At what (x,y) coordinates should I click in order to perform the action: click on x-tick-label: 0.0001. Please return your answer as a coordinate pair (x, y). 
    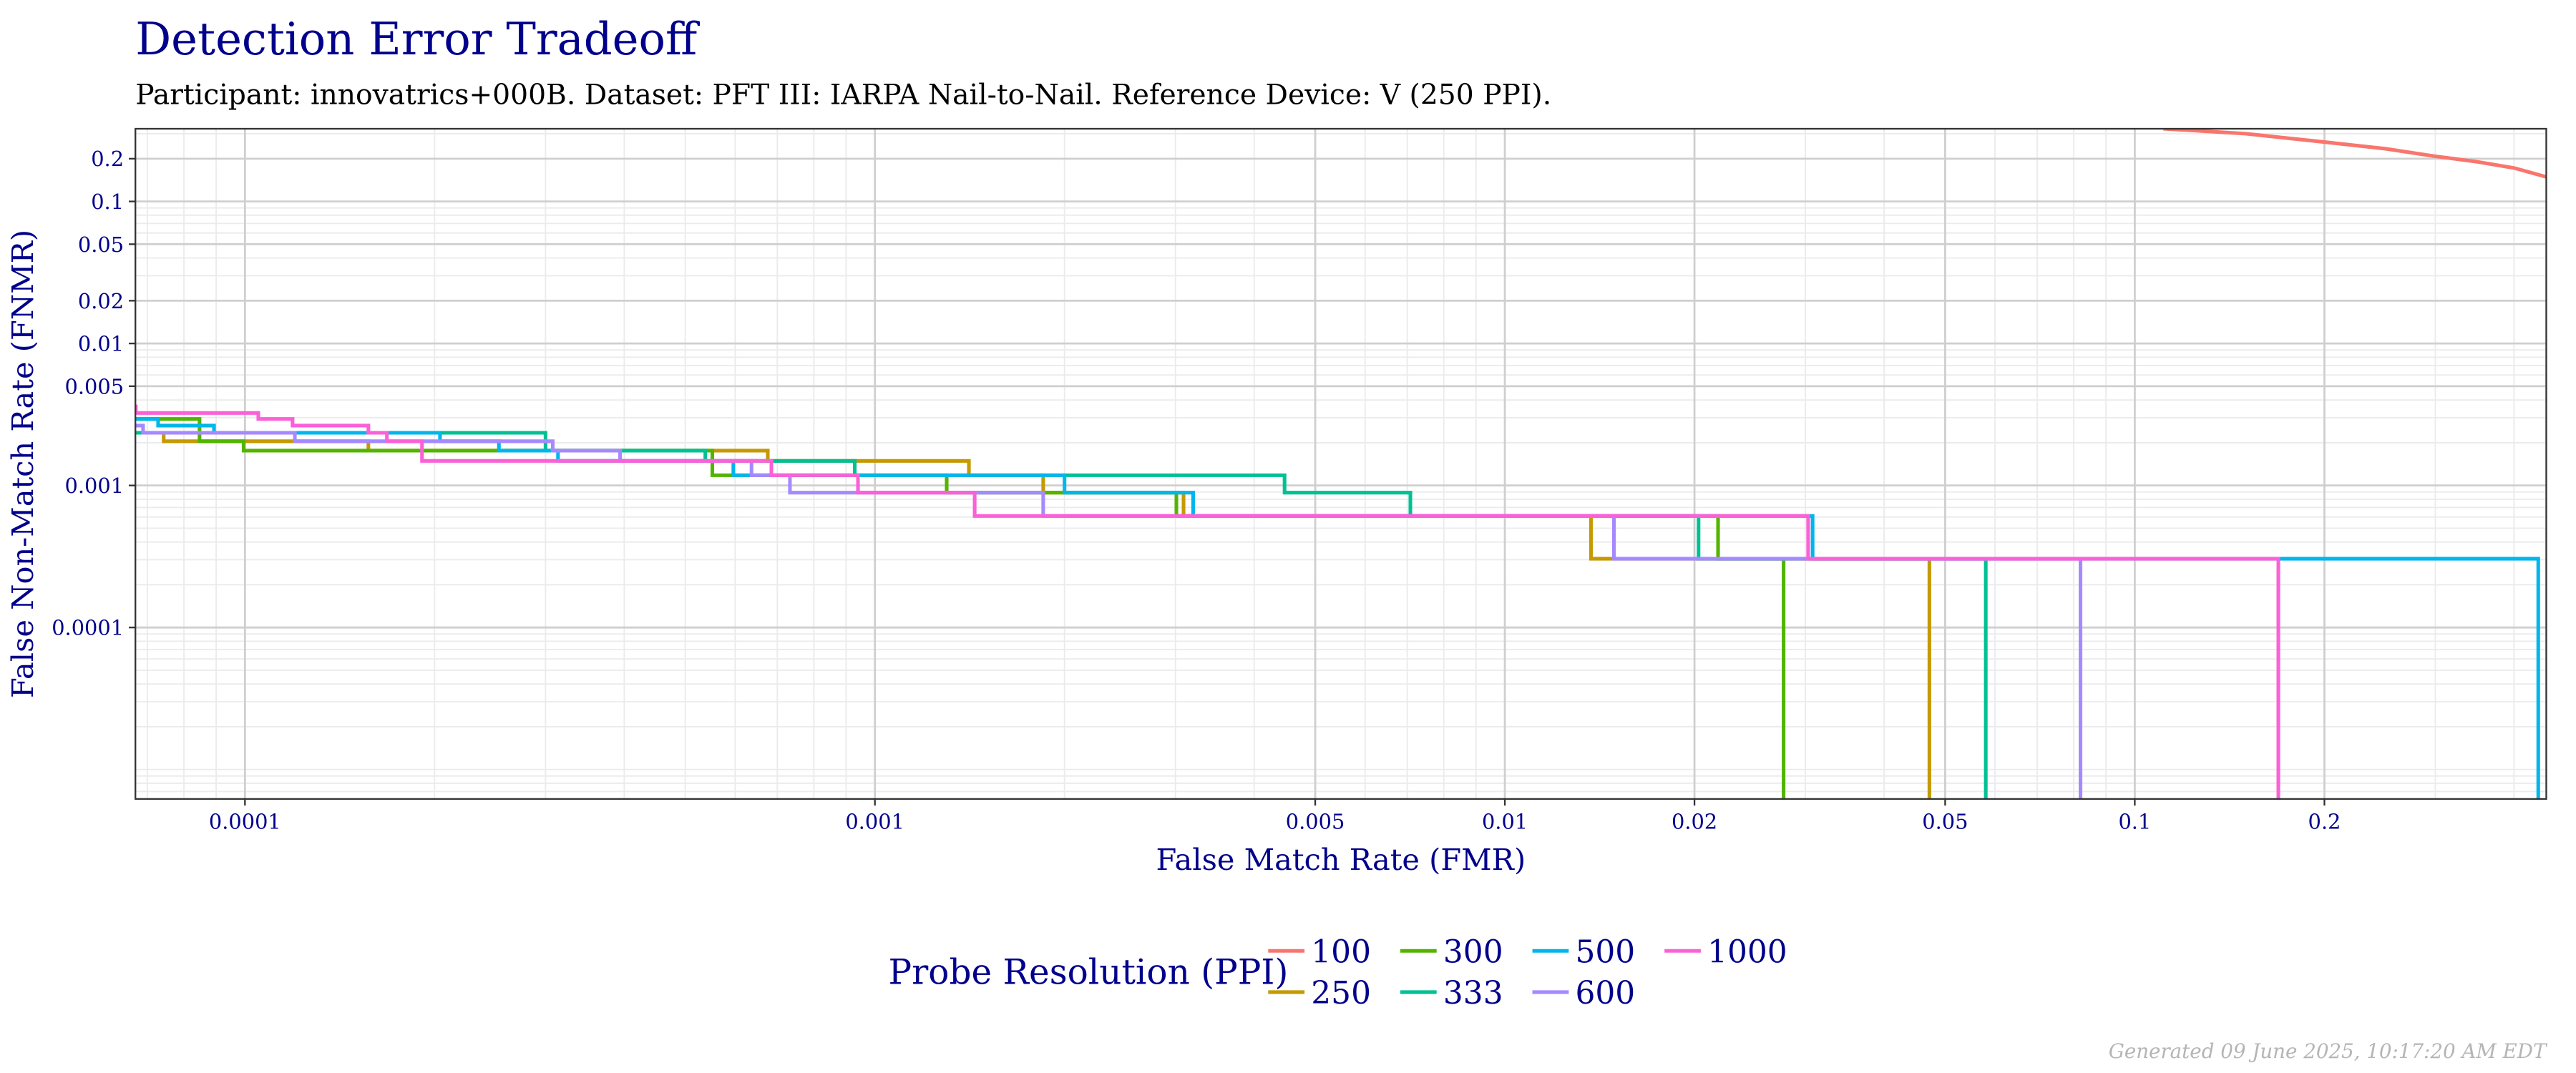
    Looking at the image, I should click on (245, 821).